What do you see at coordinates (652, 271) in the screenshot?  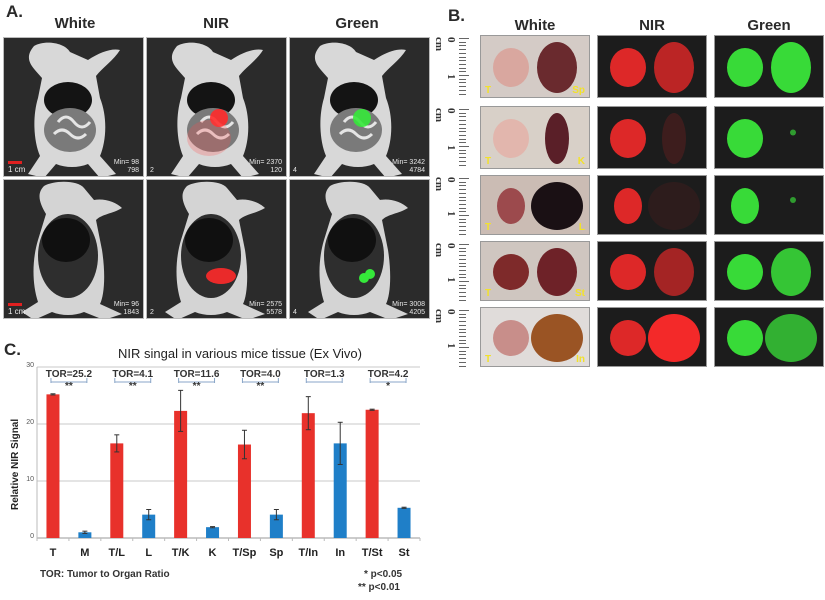 I see `tissue-tile-st-nir` at bounding box center [652, 271].